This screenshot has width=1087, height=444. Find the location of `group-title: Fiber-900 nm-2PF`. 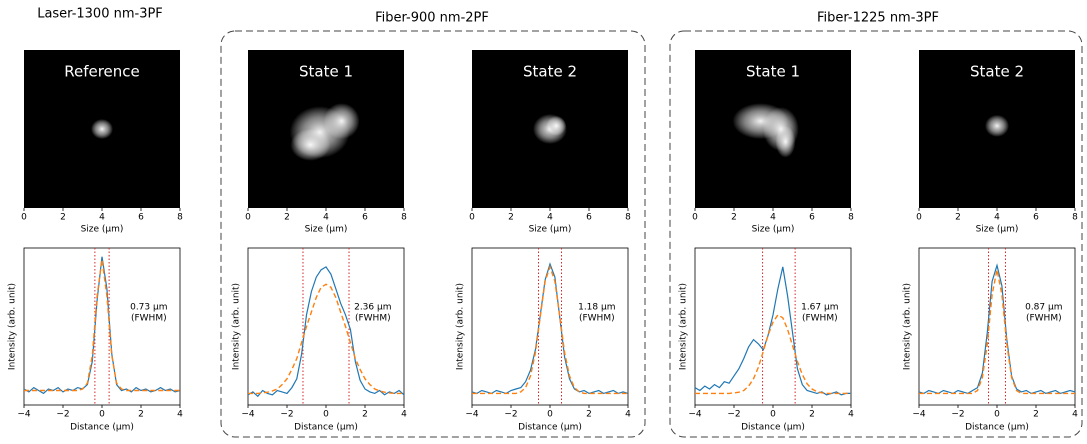

group-title: Fiber-900 nm-2PF is located at coordinates (432, 18).